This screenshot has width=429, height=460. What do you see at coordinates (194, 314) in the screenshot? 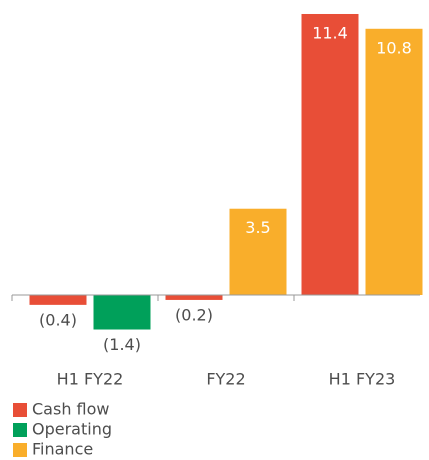
I see `value-label: (0.2)` at bounding box center [194, 314].